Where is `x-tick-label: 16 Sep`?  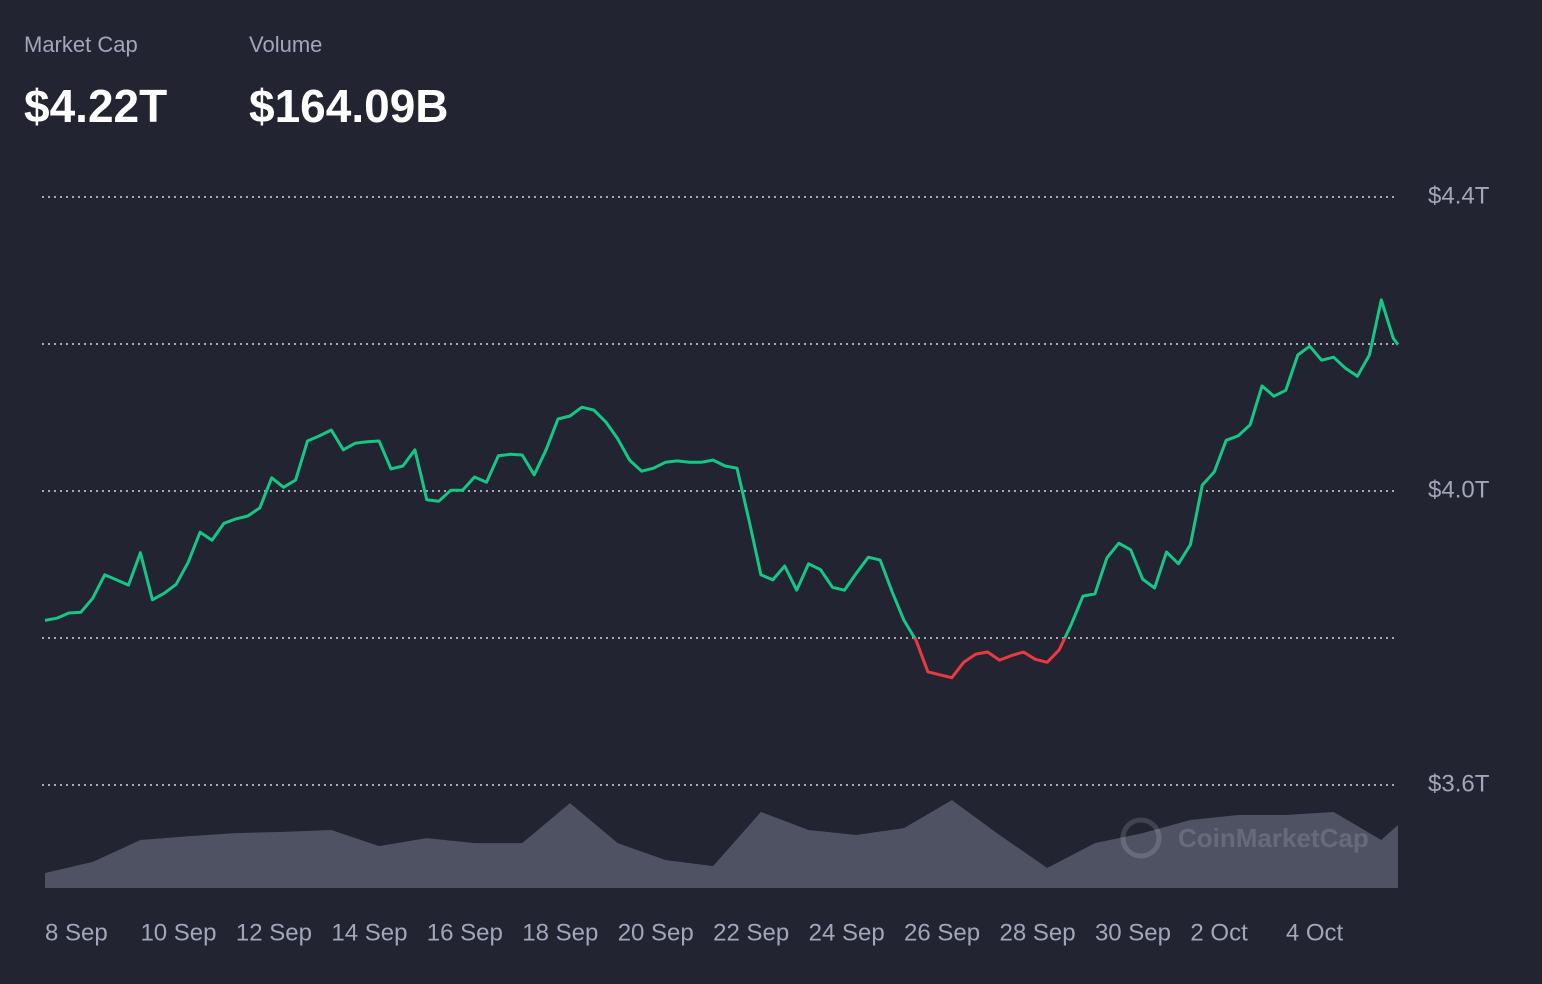
x-tick-label: 16 Sep is located at coordinates (465, 932).